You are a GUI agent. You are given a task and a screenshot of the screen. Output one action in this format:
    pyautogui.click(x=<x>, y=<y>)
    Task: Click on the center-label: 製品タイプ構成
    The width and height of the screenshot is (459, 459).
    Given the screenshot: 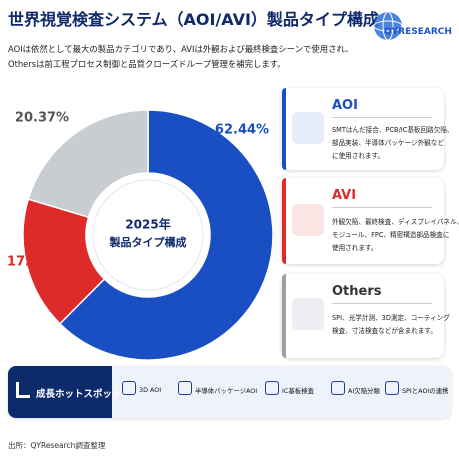 What is the action you would take?
    pyautogui.click(x=148, y=242)
    